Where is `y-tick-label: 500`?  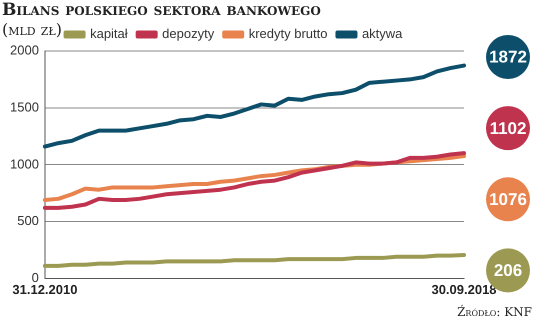 y-tick-label: 500 is located at coordinates (28, 220).